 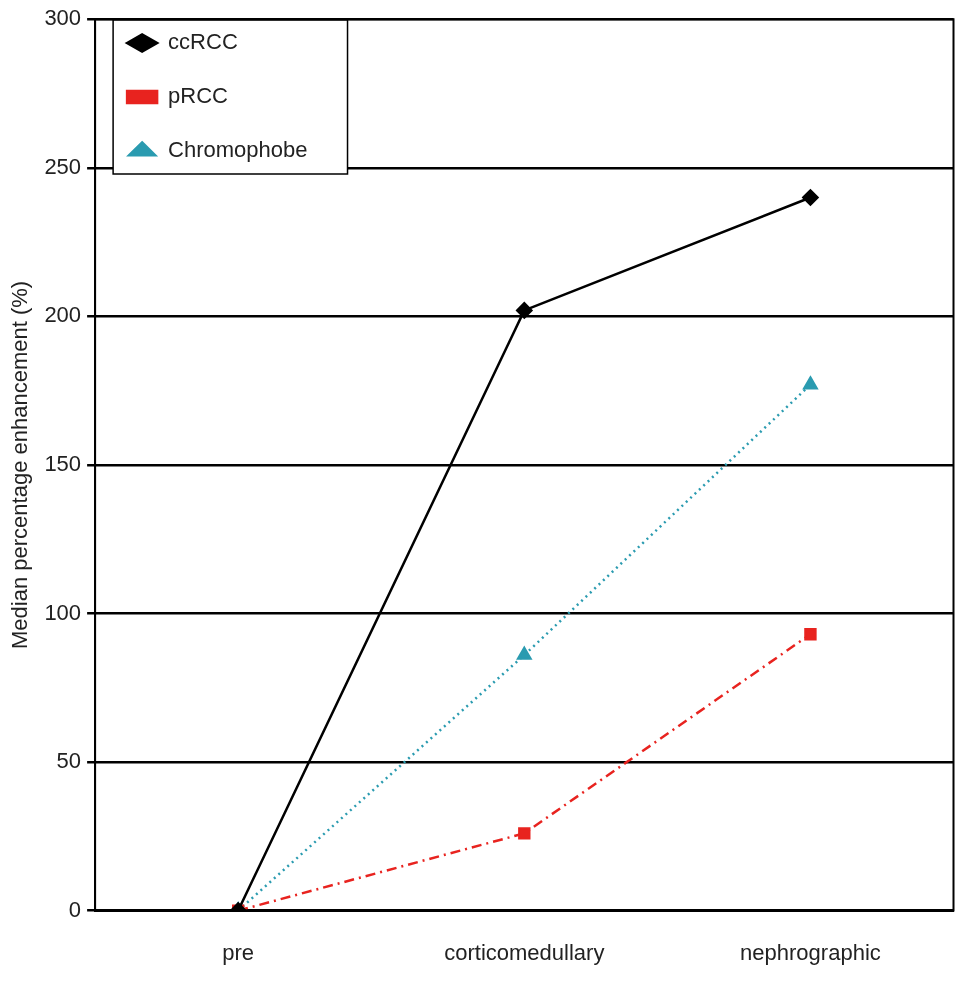 What do you see at coordinates (203, 42) in the screenshot?
I see `legend-label: ccRCC` at bounding box center [203, 42].